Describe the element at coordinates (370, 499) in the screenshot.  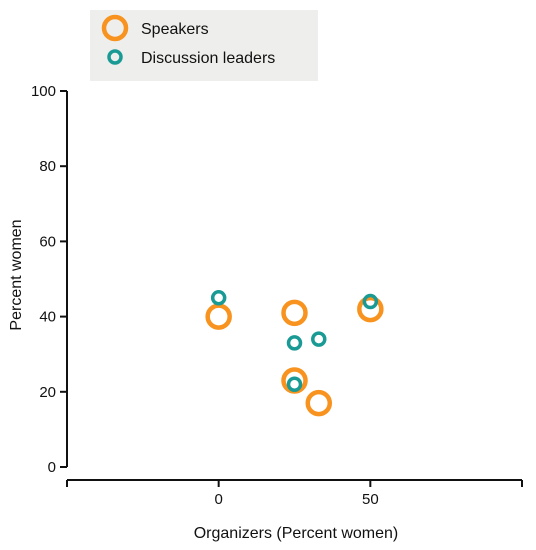
I see `x-tick-label: 50` at that location.